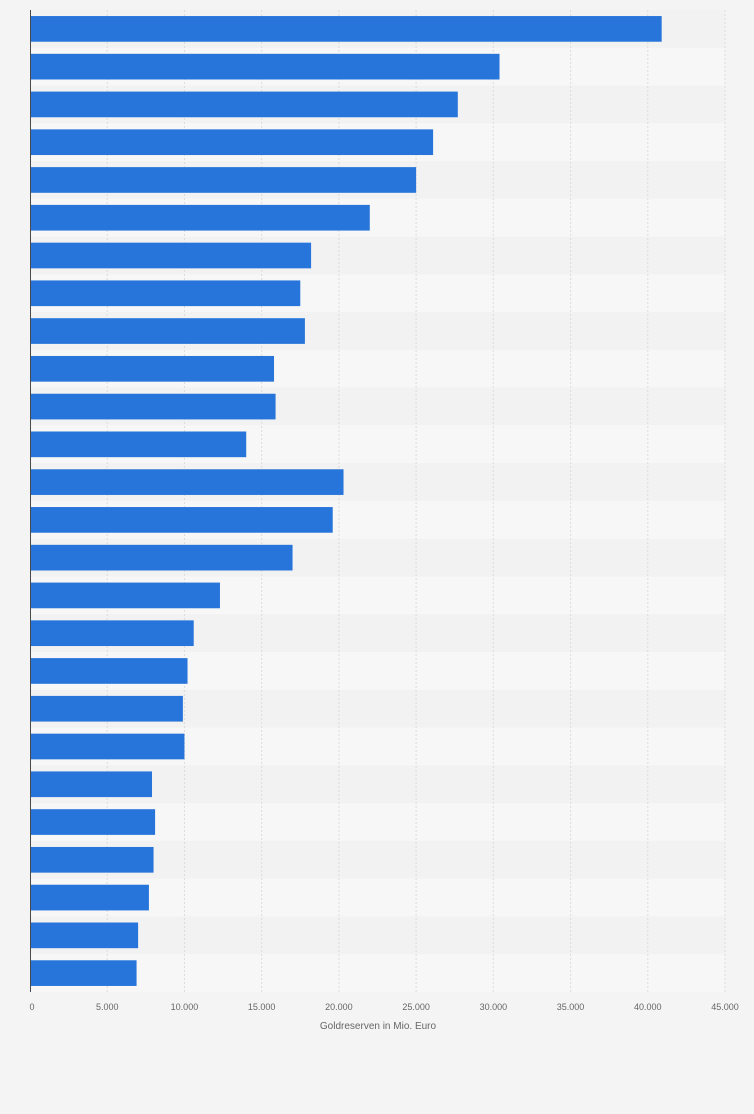 Image resolution: width=754 pixels, height=1114 pixels. Describe the element at coordinates (185, 1007) in the screenshot. I see `x-tick-label: 10.000` at that location.